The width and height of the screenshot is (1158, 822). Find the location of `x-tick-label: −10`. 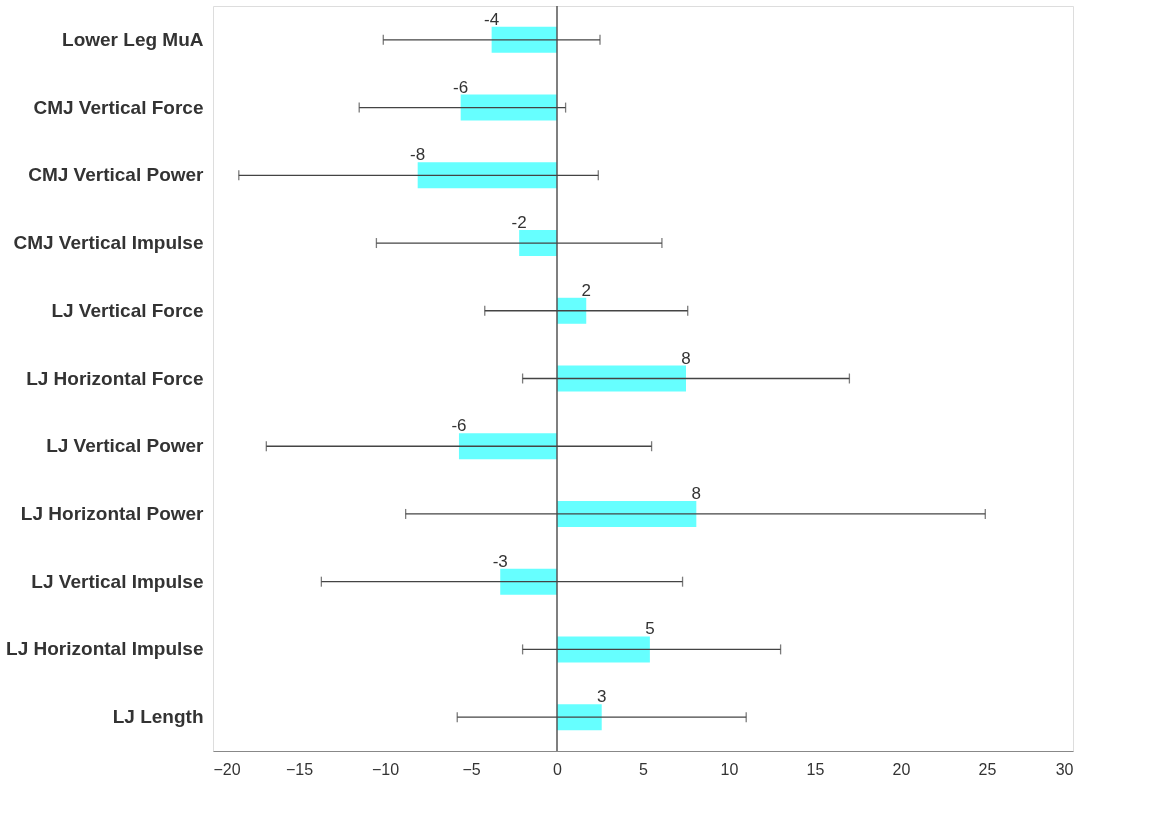

x-tick-label: −10 is located at coordinates (385, 769).